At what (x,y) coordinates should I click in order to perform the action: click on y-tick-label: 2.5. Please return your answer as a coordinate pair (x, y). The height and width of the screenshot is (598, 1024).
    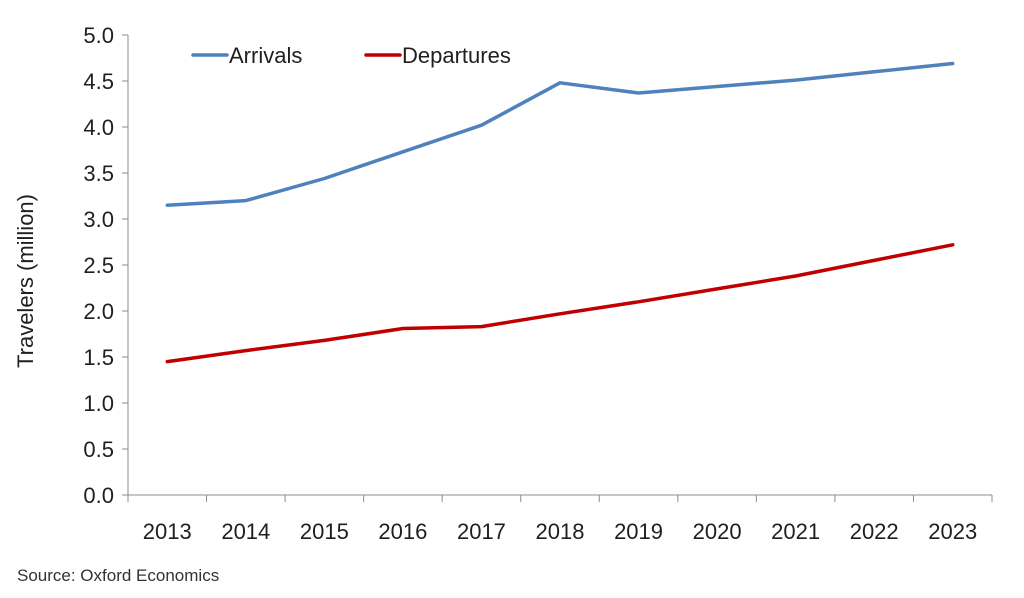
    Looking at the image, I should click on (98, 265).